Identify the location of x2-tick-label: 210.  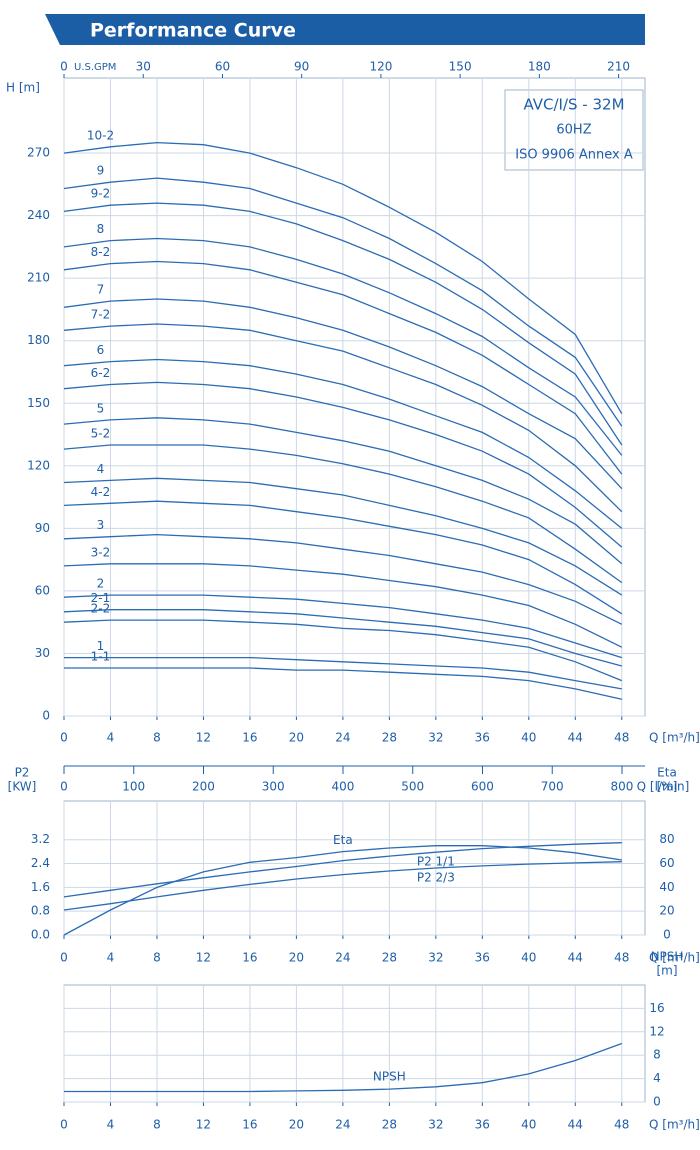
(618, 67).